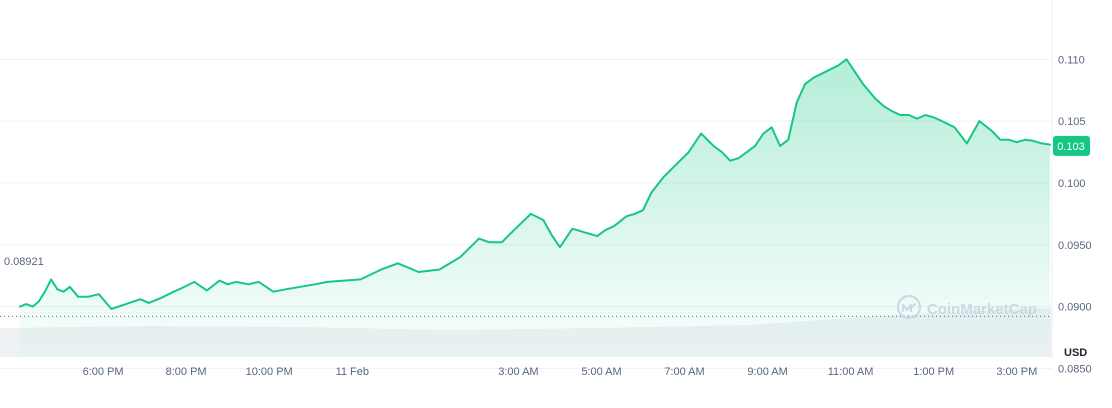 This screenshot has width=1112, height=408. I want to click on x-tick-label: 11:00 AM, so click(851, 372).